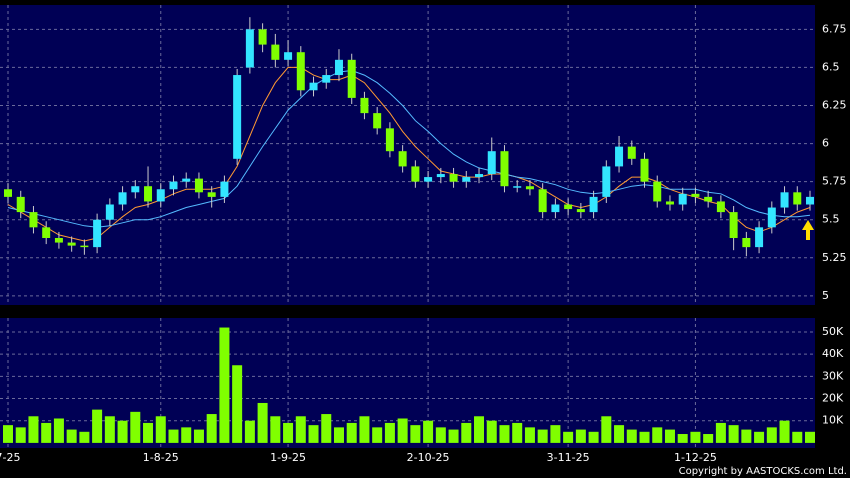  What do you see at coordinates (763, 471) in the screenshot?
I see `copyright: Copyright by AASTOCKS.com Ltd.` at bounding box center [763, 471].